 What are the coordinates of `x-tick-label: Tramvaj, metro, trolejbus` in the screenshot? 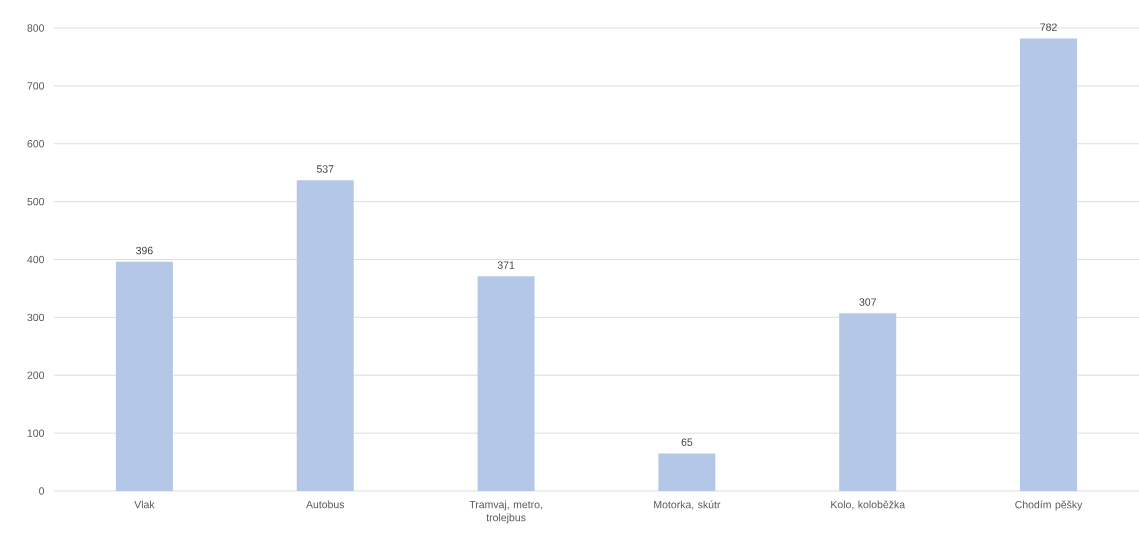 It's located at (505, 512).